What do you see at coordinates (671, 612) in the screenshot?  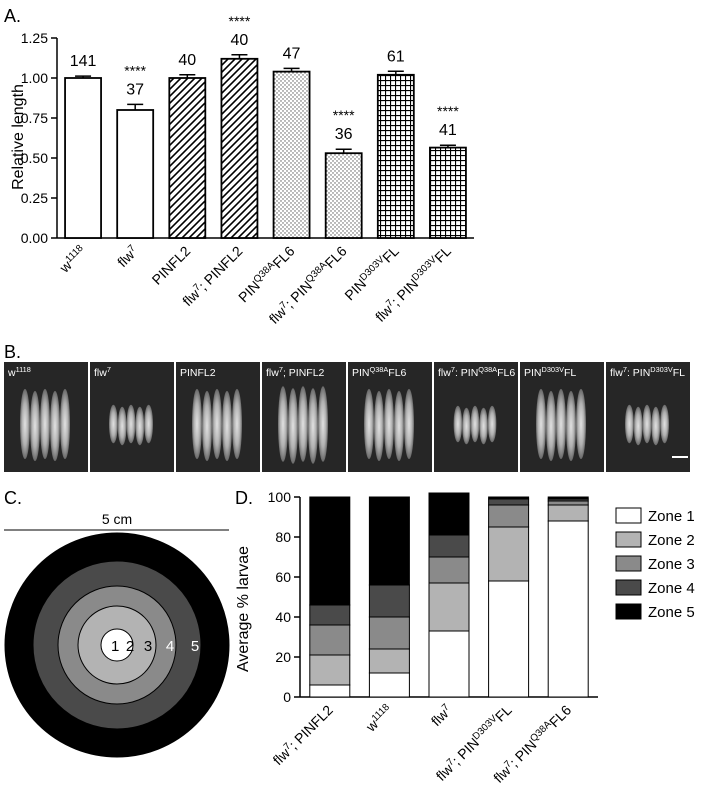 I see `legend-label: Zone 5` at bounding box center [671, 612].